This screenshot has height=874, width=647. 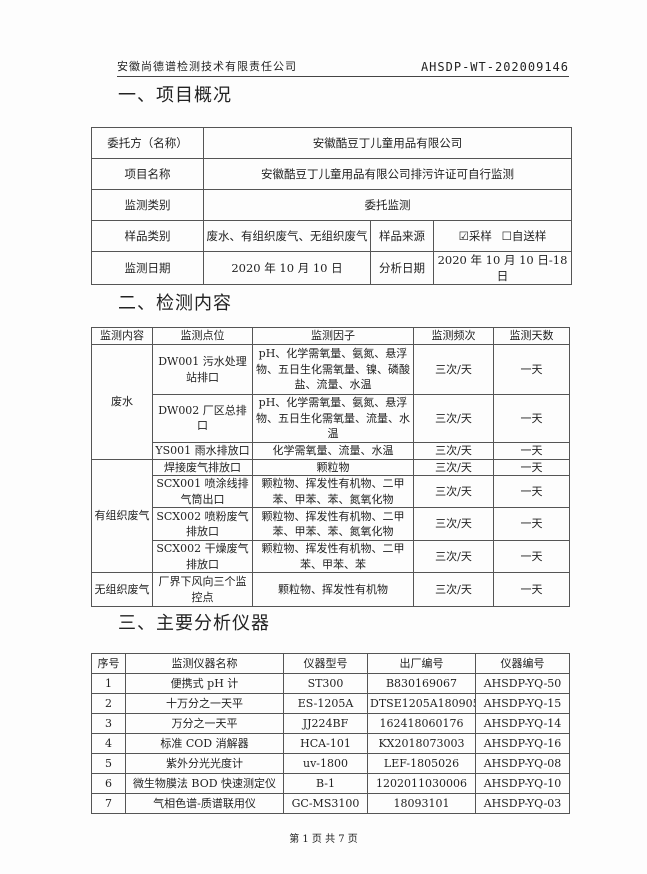 I want to click on row-number: 3, so click(x=108, y=723).